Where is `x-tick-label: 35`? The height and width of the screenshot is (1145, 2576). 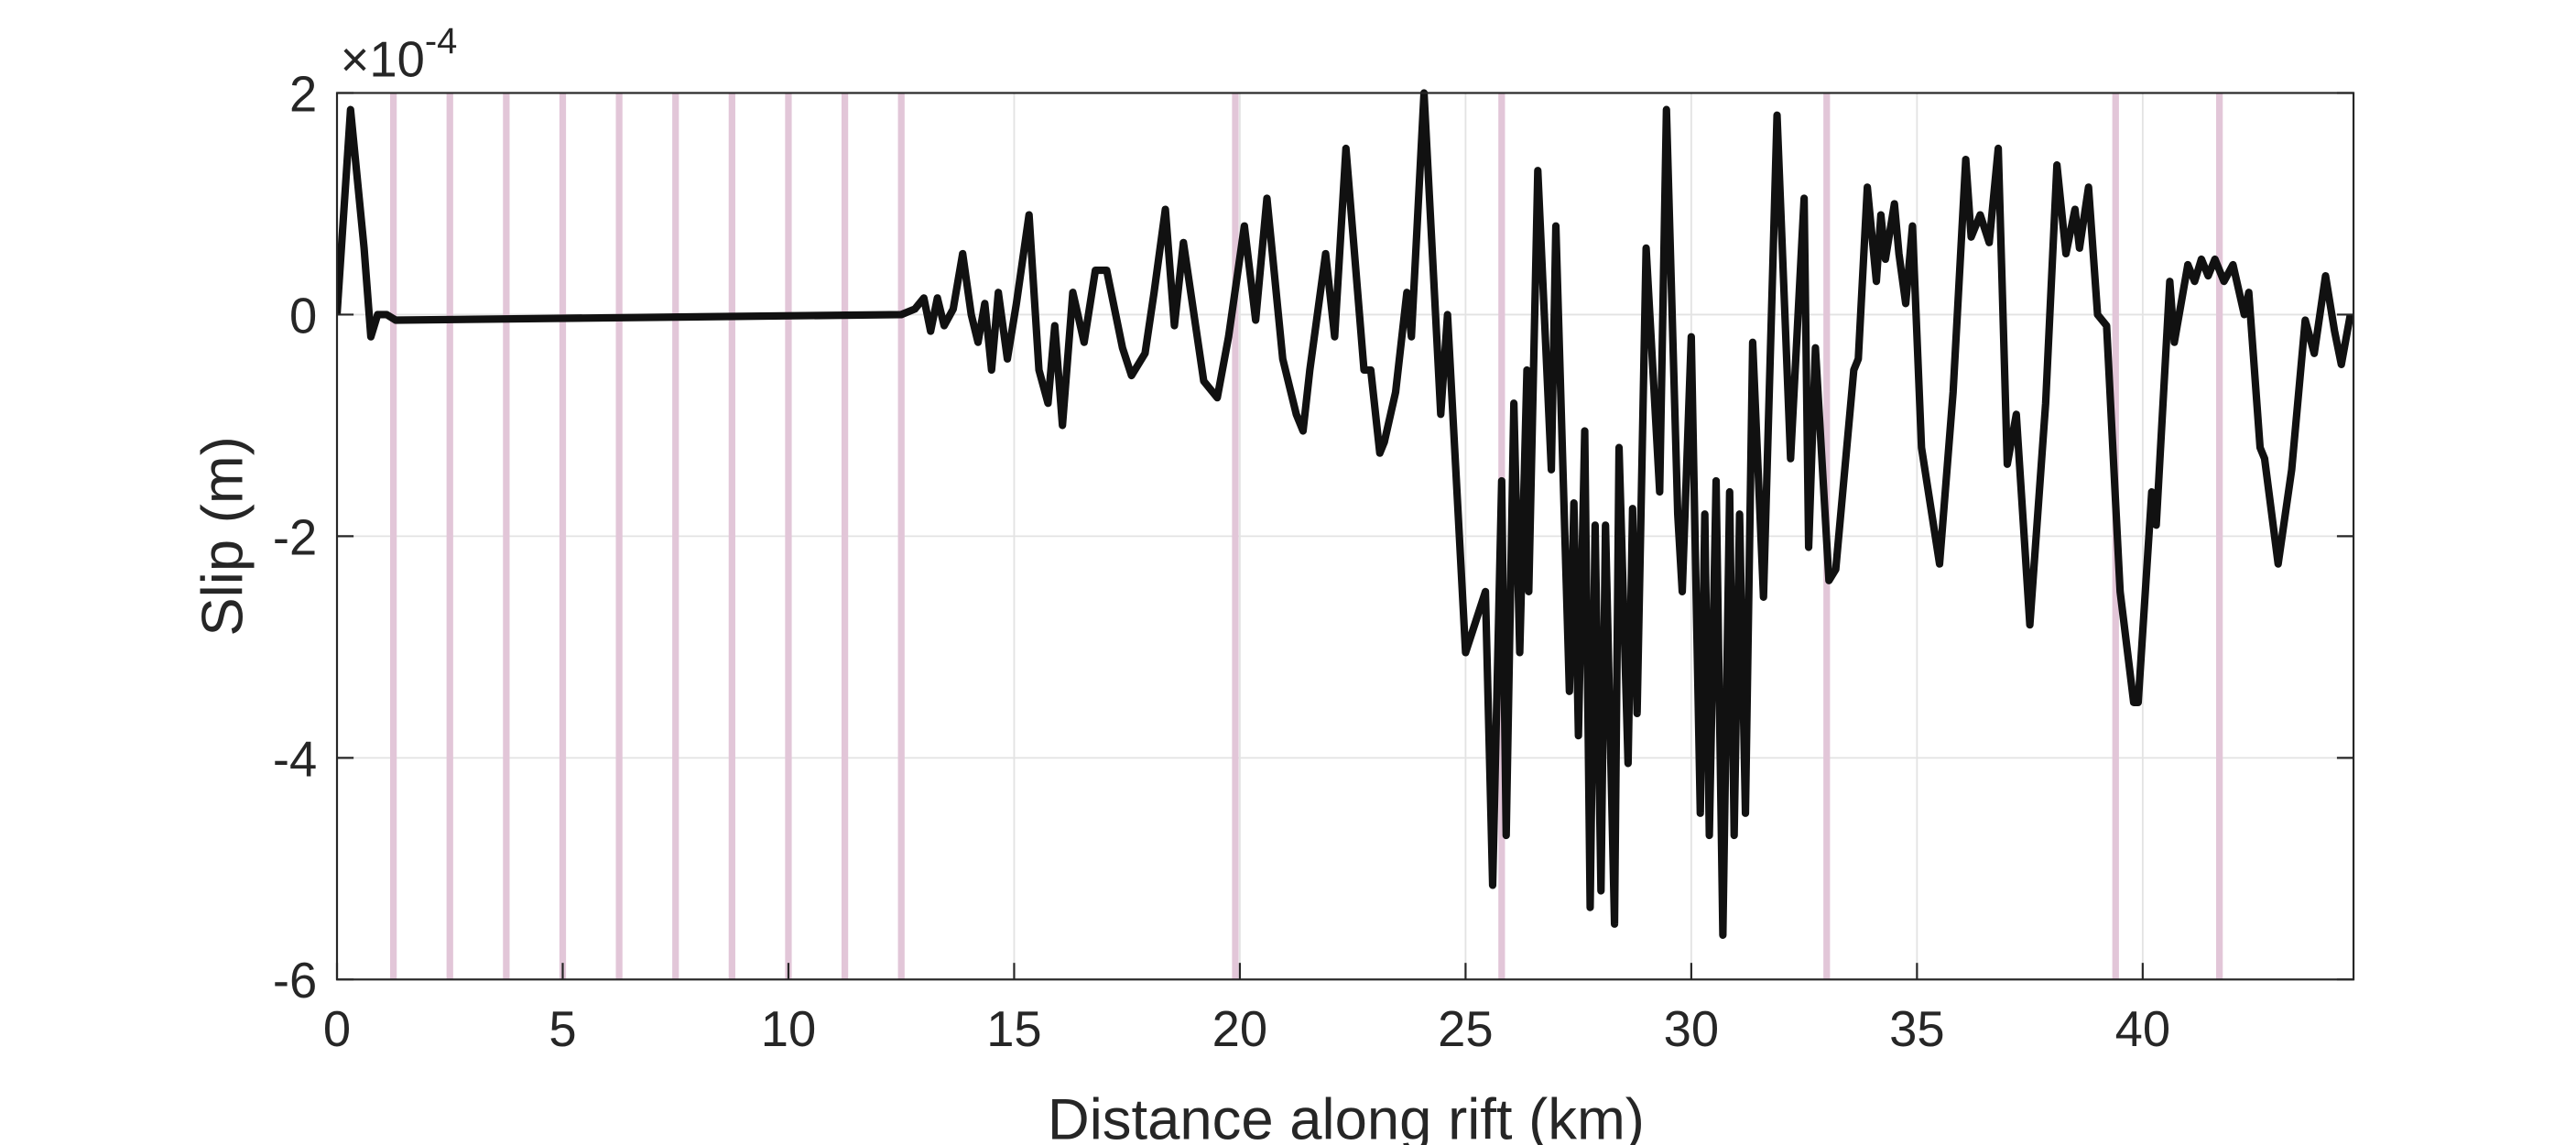 x-tick-label: 35 is located at coordinates (1916, 1029).